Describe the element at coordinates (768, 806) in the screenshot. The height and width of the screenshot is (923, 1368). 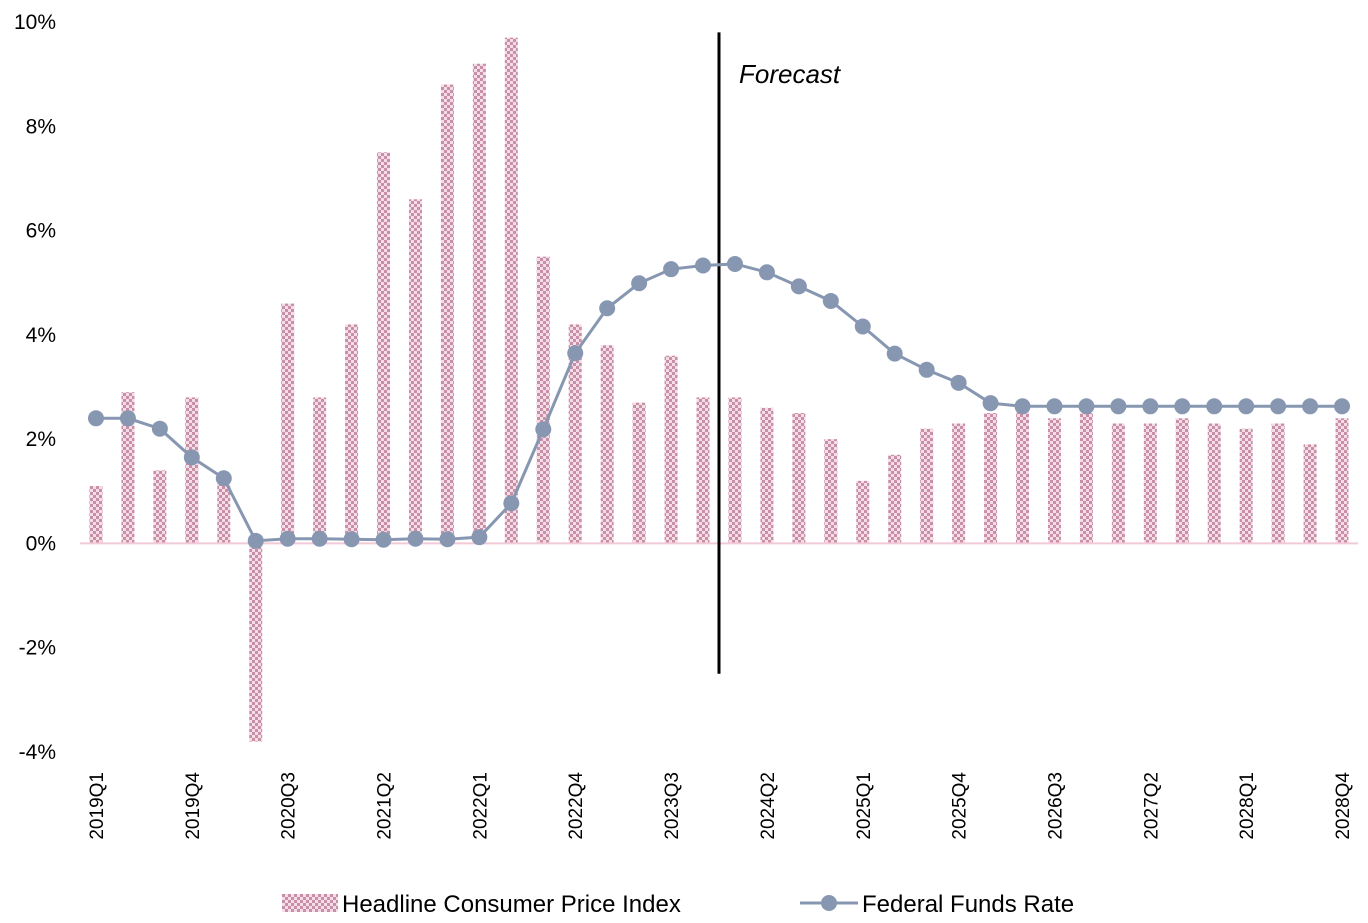
I see `x-tick-label: 2024Q2` at that location.